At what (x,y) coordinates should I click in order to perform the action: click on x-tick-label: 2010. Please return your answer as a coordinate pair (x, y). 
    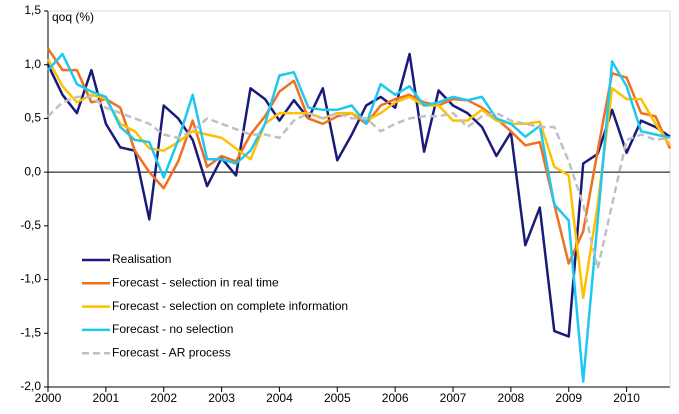
    Looking at the image, I should click on (626, 398).